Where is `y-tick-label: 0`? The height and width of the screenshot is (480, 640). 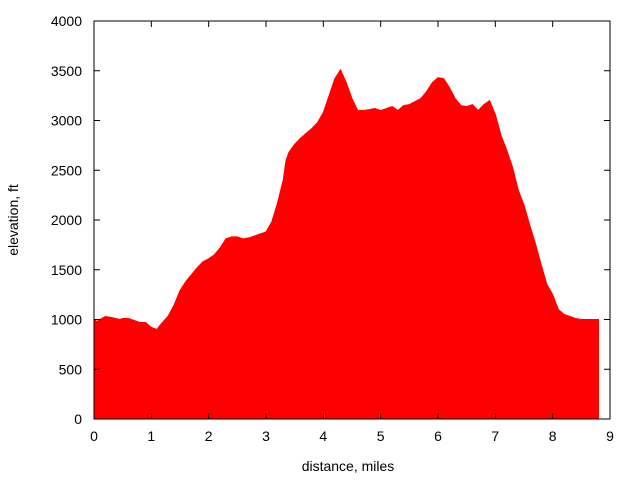 y-tick-label: 0 is located at coordinates (78, 419).